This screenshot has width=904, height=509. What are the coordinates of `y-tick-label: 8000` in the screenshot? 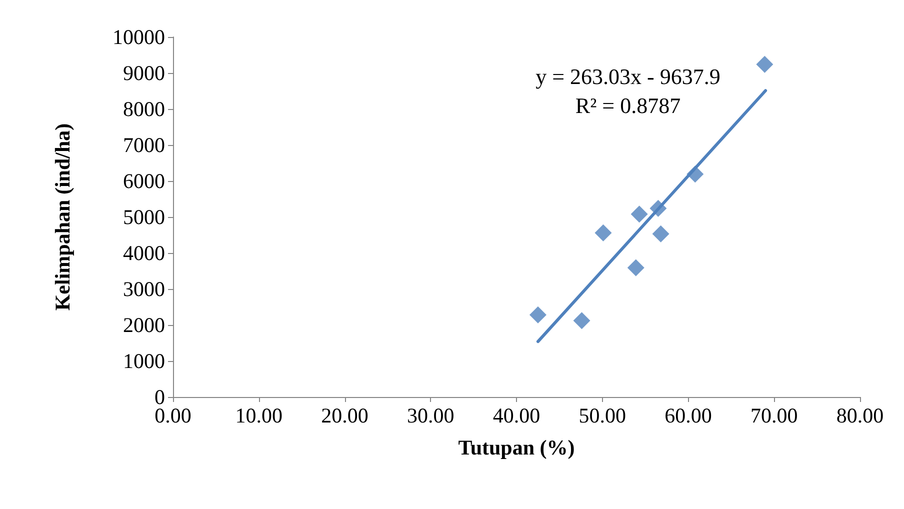 It's located at (144, 109).